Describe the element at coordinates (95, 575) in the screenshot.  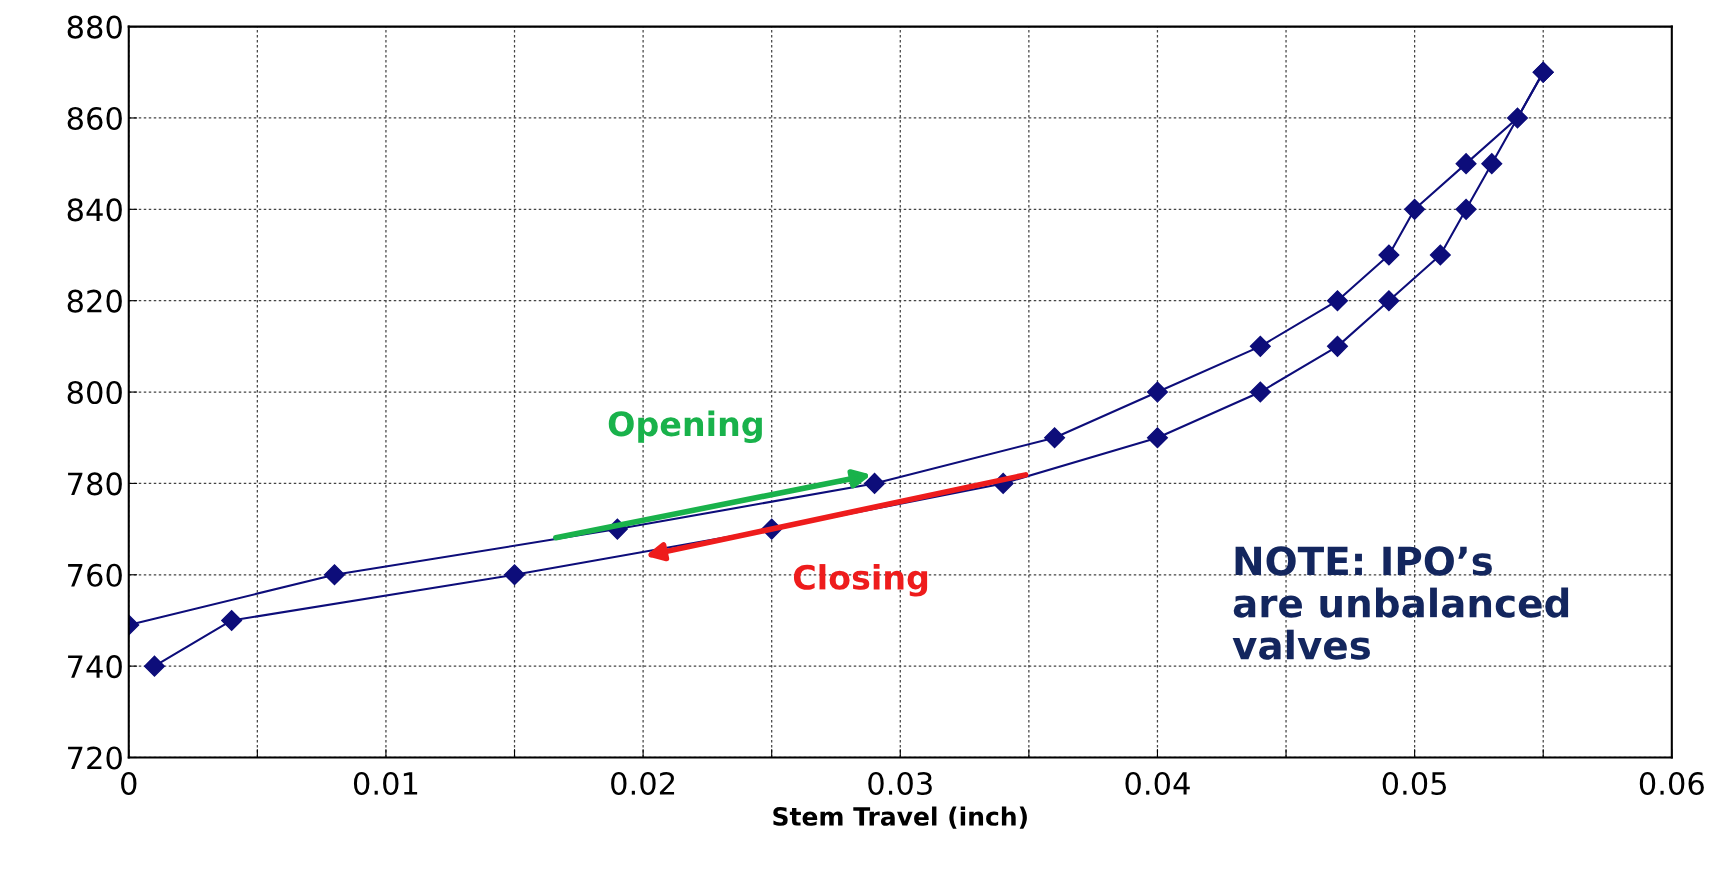
I see `y-tick-label: 760` at that location.